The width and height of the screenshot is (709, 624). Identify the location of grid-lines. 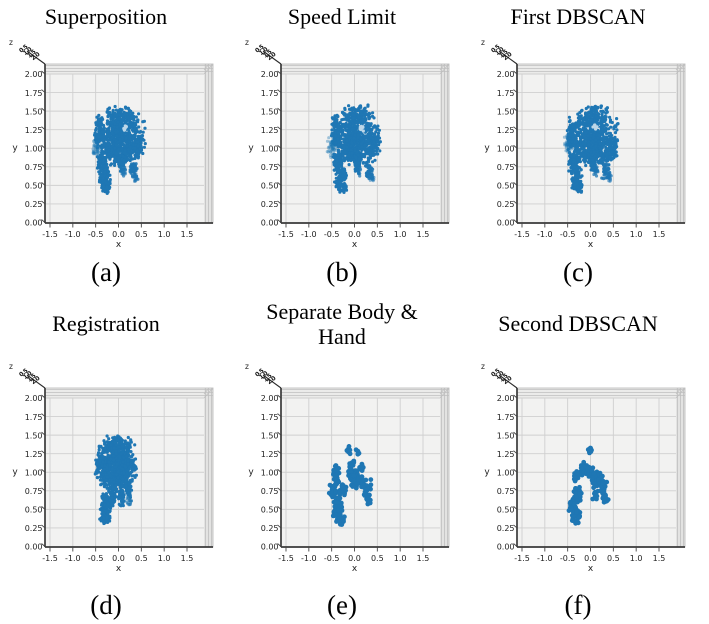
(596, 472).